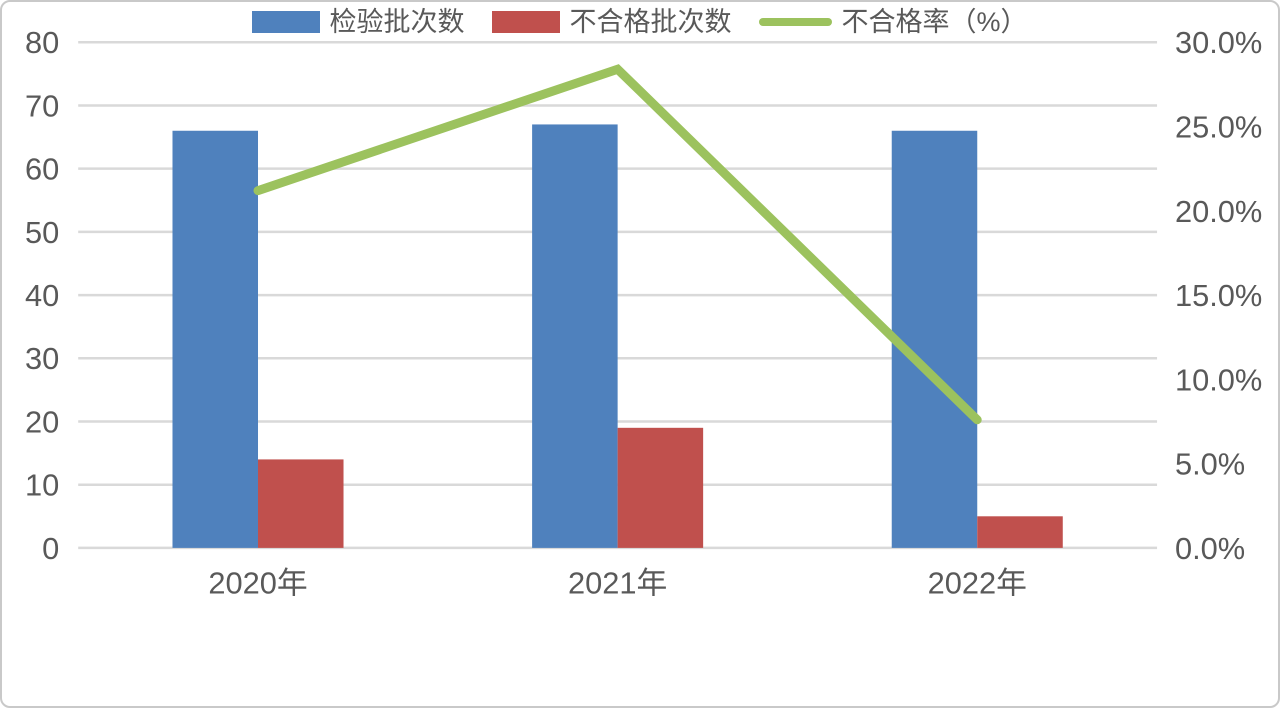 The width and height of the screenshot is (1280, 708). What do you see at coordinates (42, 358) in the screenshot?
I see `left-axis-tick-label: 30` at bounding box center [42, 358].